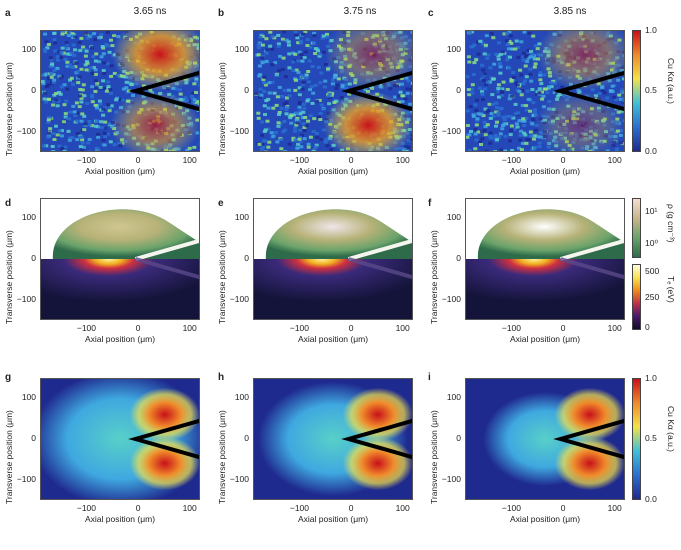 The width and height of the screenshot is (681, 550). I want to click on image-panel-b, so click(333, 91).